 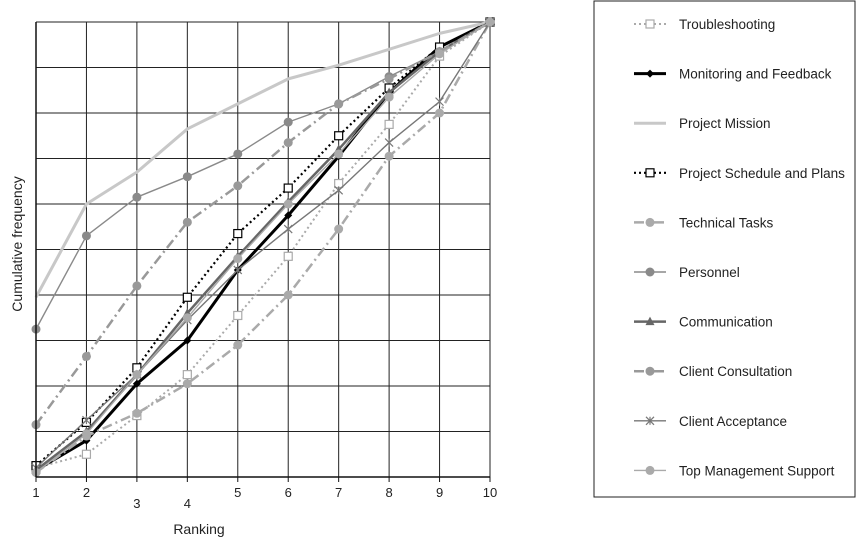 I want to click on legend-label: Communication, so click(x=726, y=322).